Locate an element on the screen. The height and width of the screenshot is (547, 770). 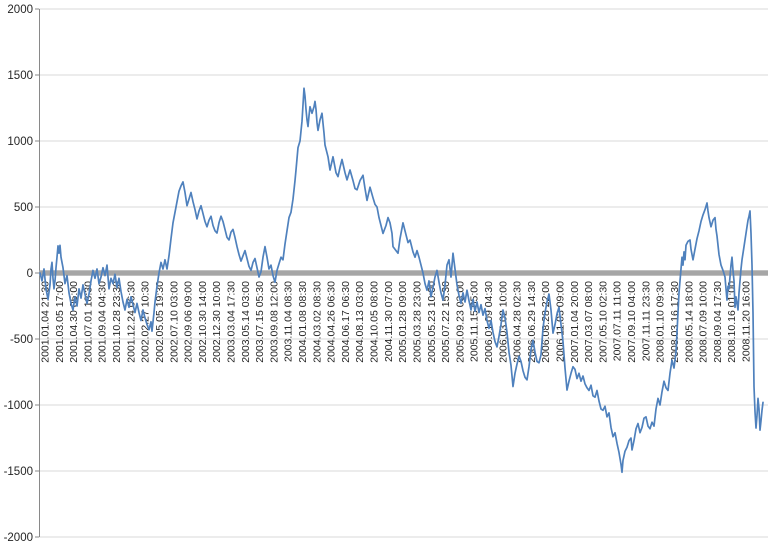
x-tick-label: 2006.04.28 02:30 is located at coordinates (518, 322).